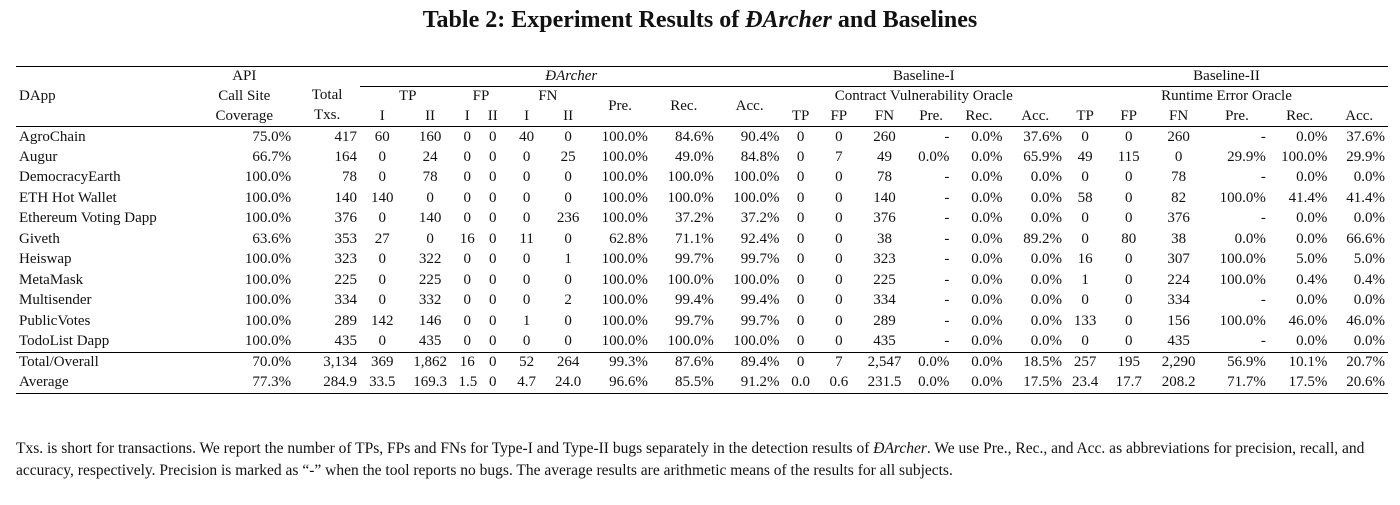 The width and height of the screenshot is (1400, 505). Describe the element at coordinates (346, 197) in the screenshot. I see `cell-total-txs: 140` at that location.